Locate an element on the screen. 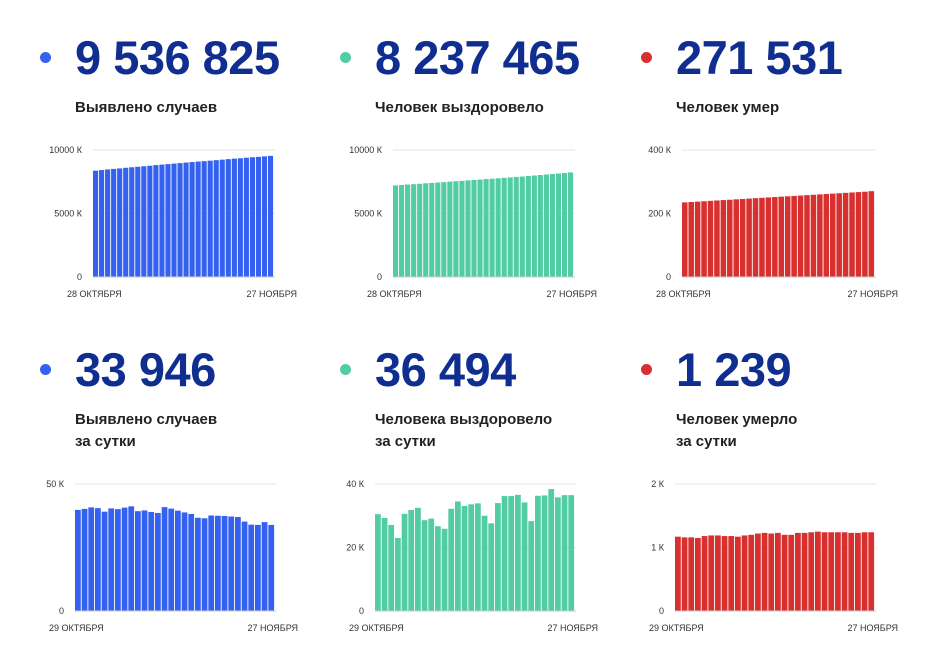 The width and height of the screenshot is (938, 654). total-cases-value: 9 536 825 is located at coordinates (177, 57).